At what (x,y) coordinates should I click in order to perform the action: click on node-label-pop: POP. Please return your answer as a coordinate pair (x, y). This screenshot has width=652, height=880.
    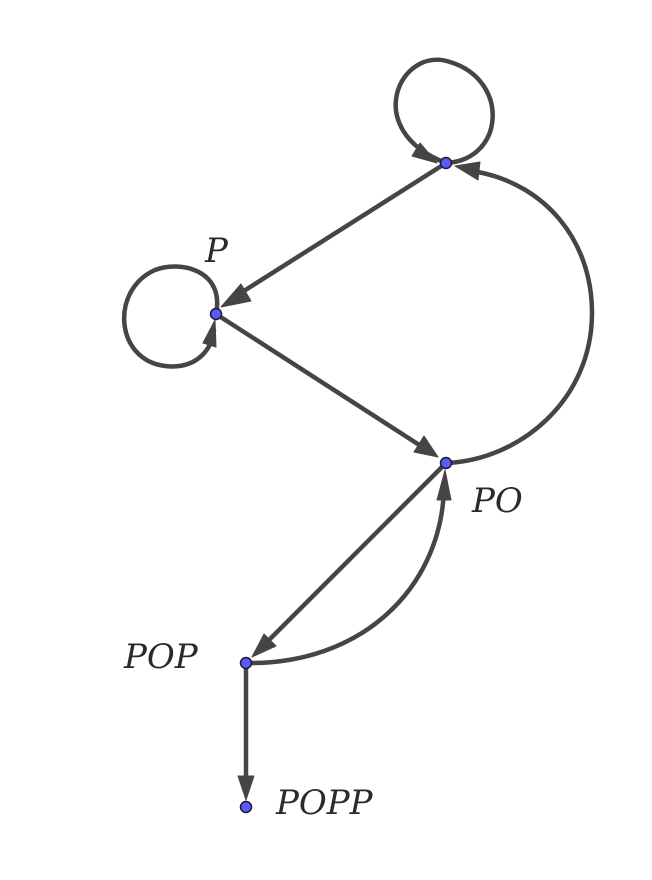
    Looking at the image, I should click on (161, 657).